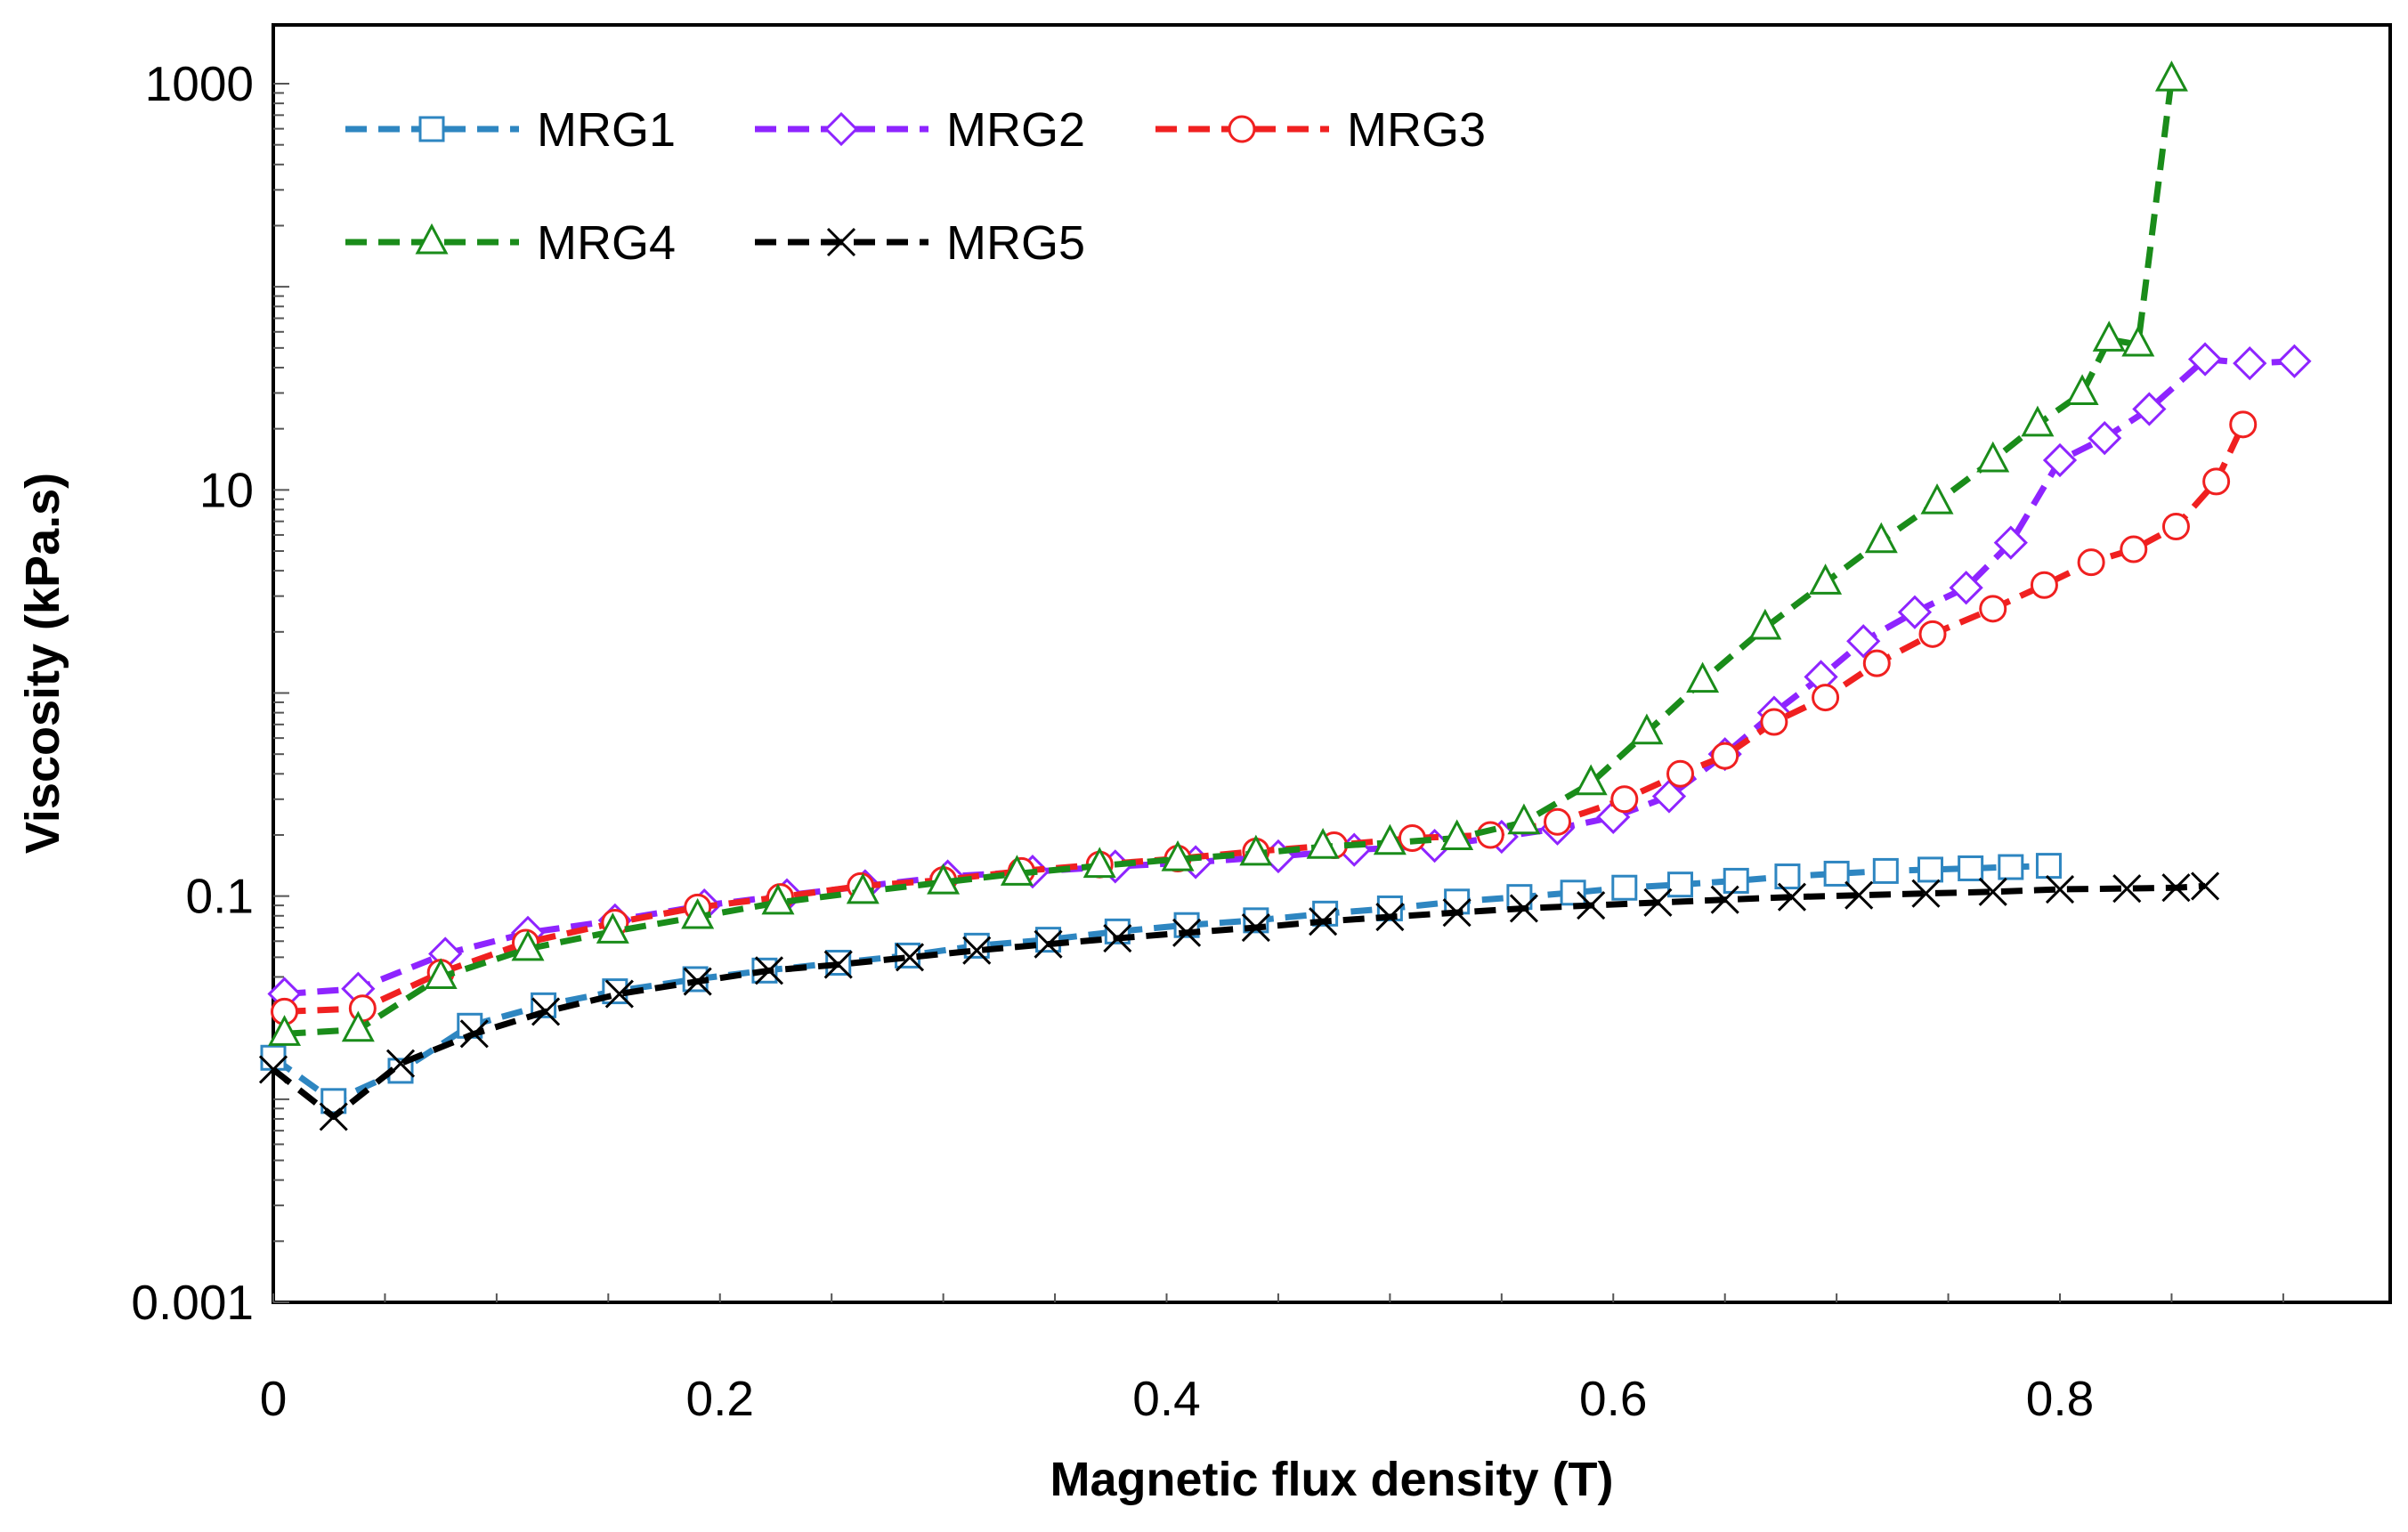 The height and width of the screenshot is (1532, 2408). Describe the element at coordinates (42, 663) in the screenshot. I see `y-axis-title: Viscosity (kPa.s)` at that location.